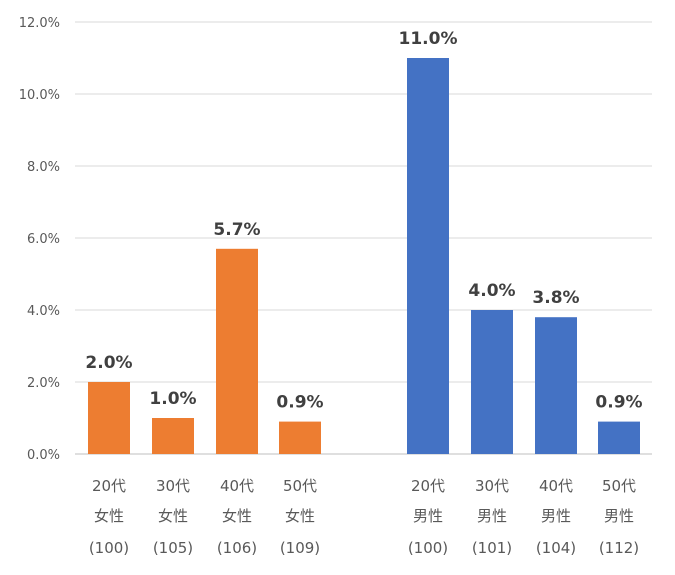 The width and height of the screenshot is (675, 575). I want to click on category-sample-size-label: (101), so click(492, 548).